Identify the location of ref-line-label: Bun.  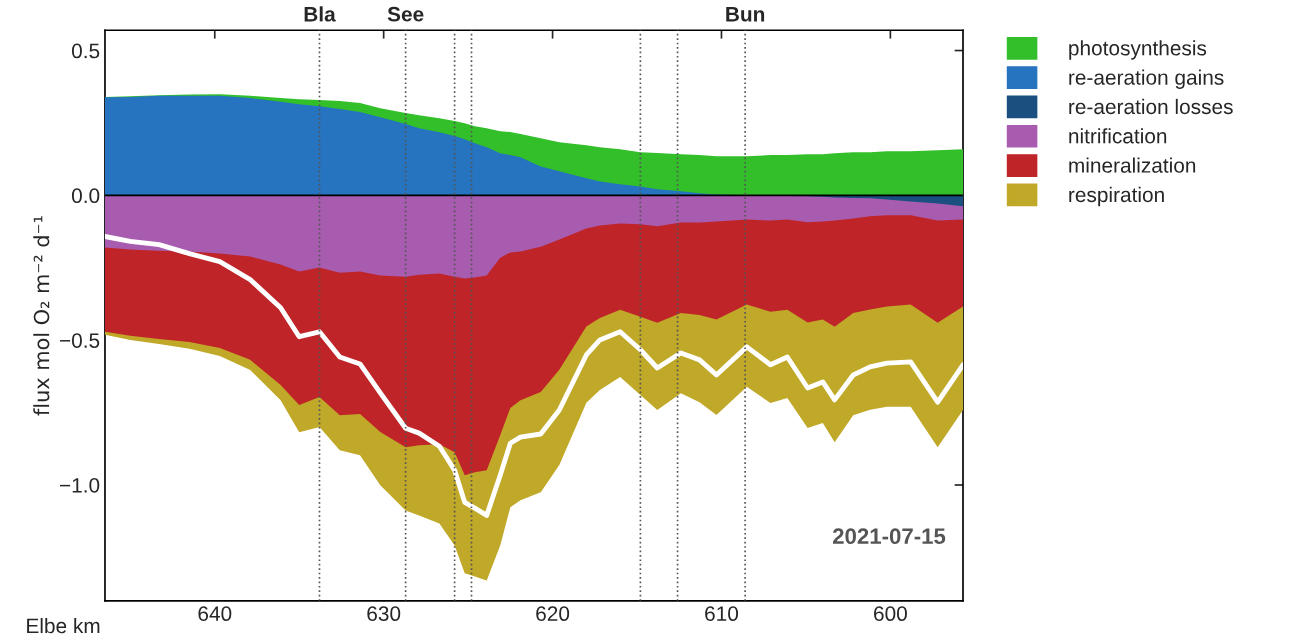
(745, 14).